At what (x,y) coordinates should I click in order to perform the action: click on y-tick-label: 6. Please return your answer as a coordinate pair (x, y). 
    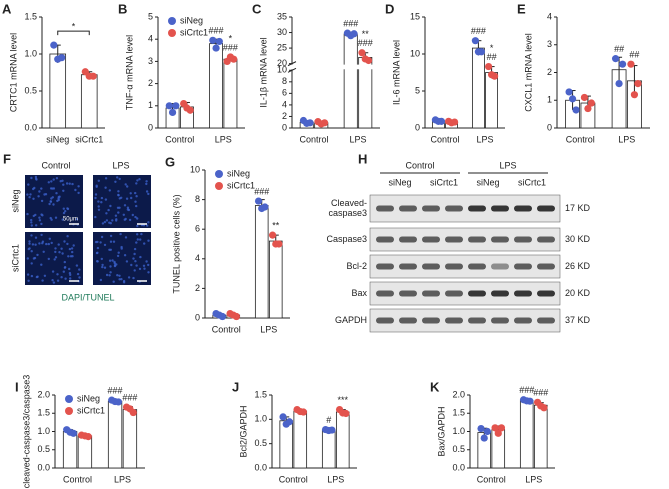
    Looking at the image, I should click on (284, 93).